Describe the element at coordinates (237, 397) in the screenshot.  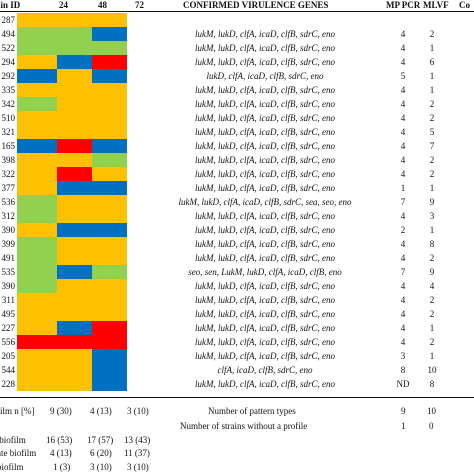
I see `footer-rule` at that location.